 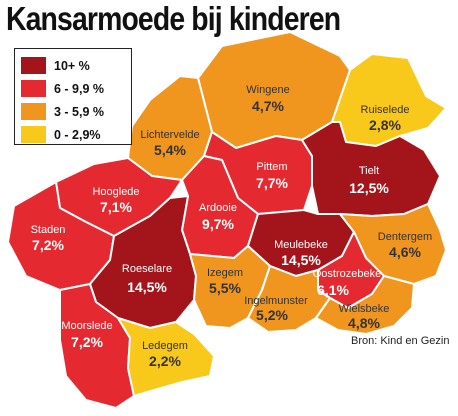 I want to click on municipality-name-ingelmunster: Ingelmunster, so click(x=276, y=301).